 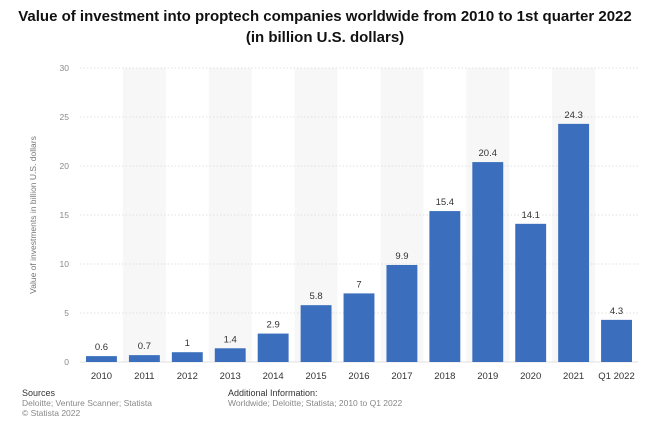 What do you see at coordinates (616, 311) in the screenshot?
I see `data-label: 4.3` at bounding box center [616, 311].